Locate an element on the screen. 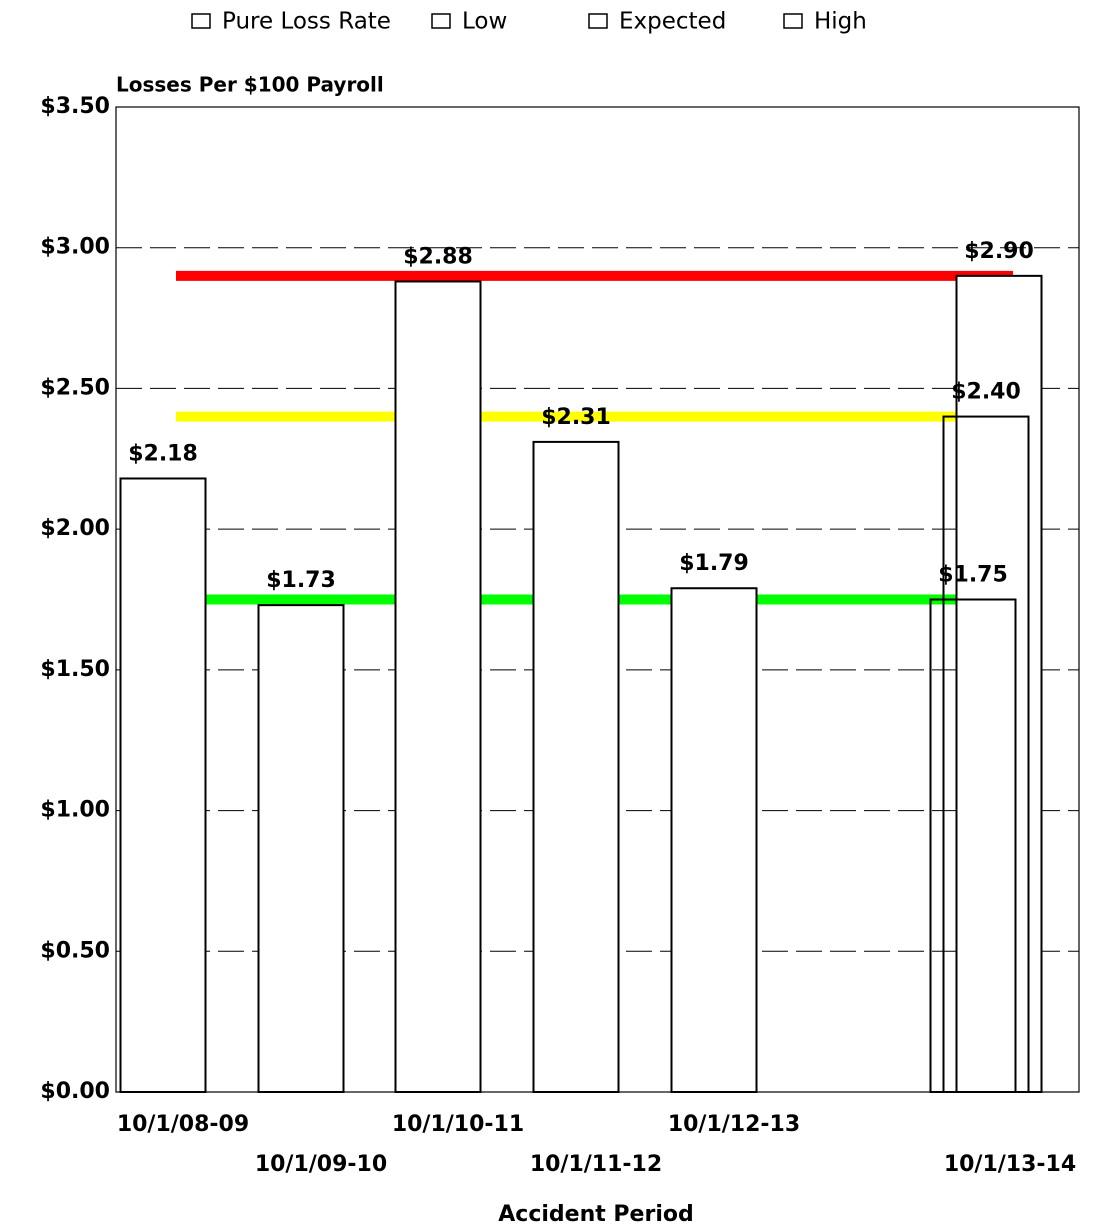 Image resolution: width=1095 pixels, height=1228 pixels. x-tick-label: 10/1/09-10 is located at coordinates (321, 1164).